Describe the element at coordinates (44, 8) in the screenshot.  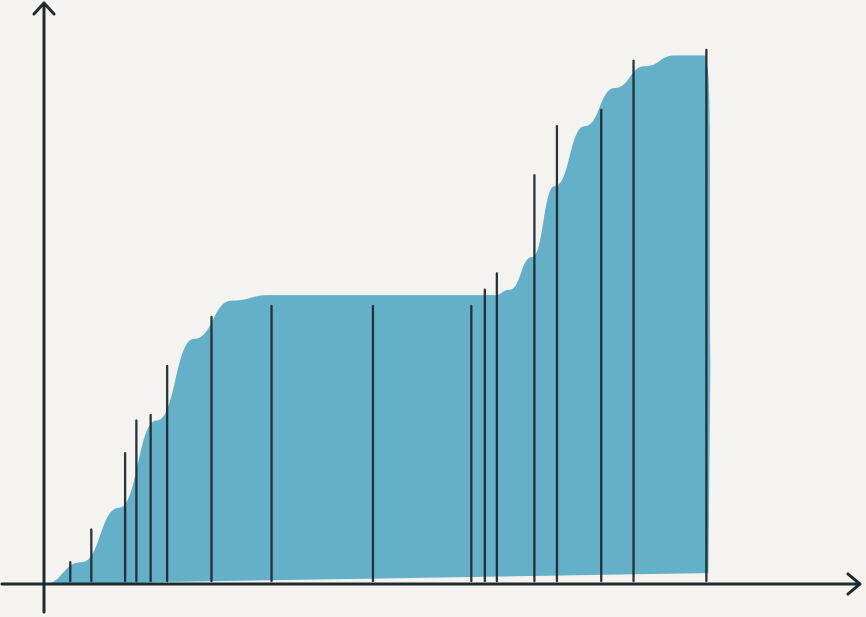
I see `y-axis-arrow-icon` at that location.